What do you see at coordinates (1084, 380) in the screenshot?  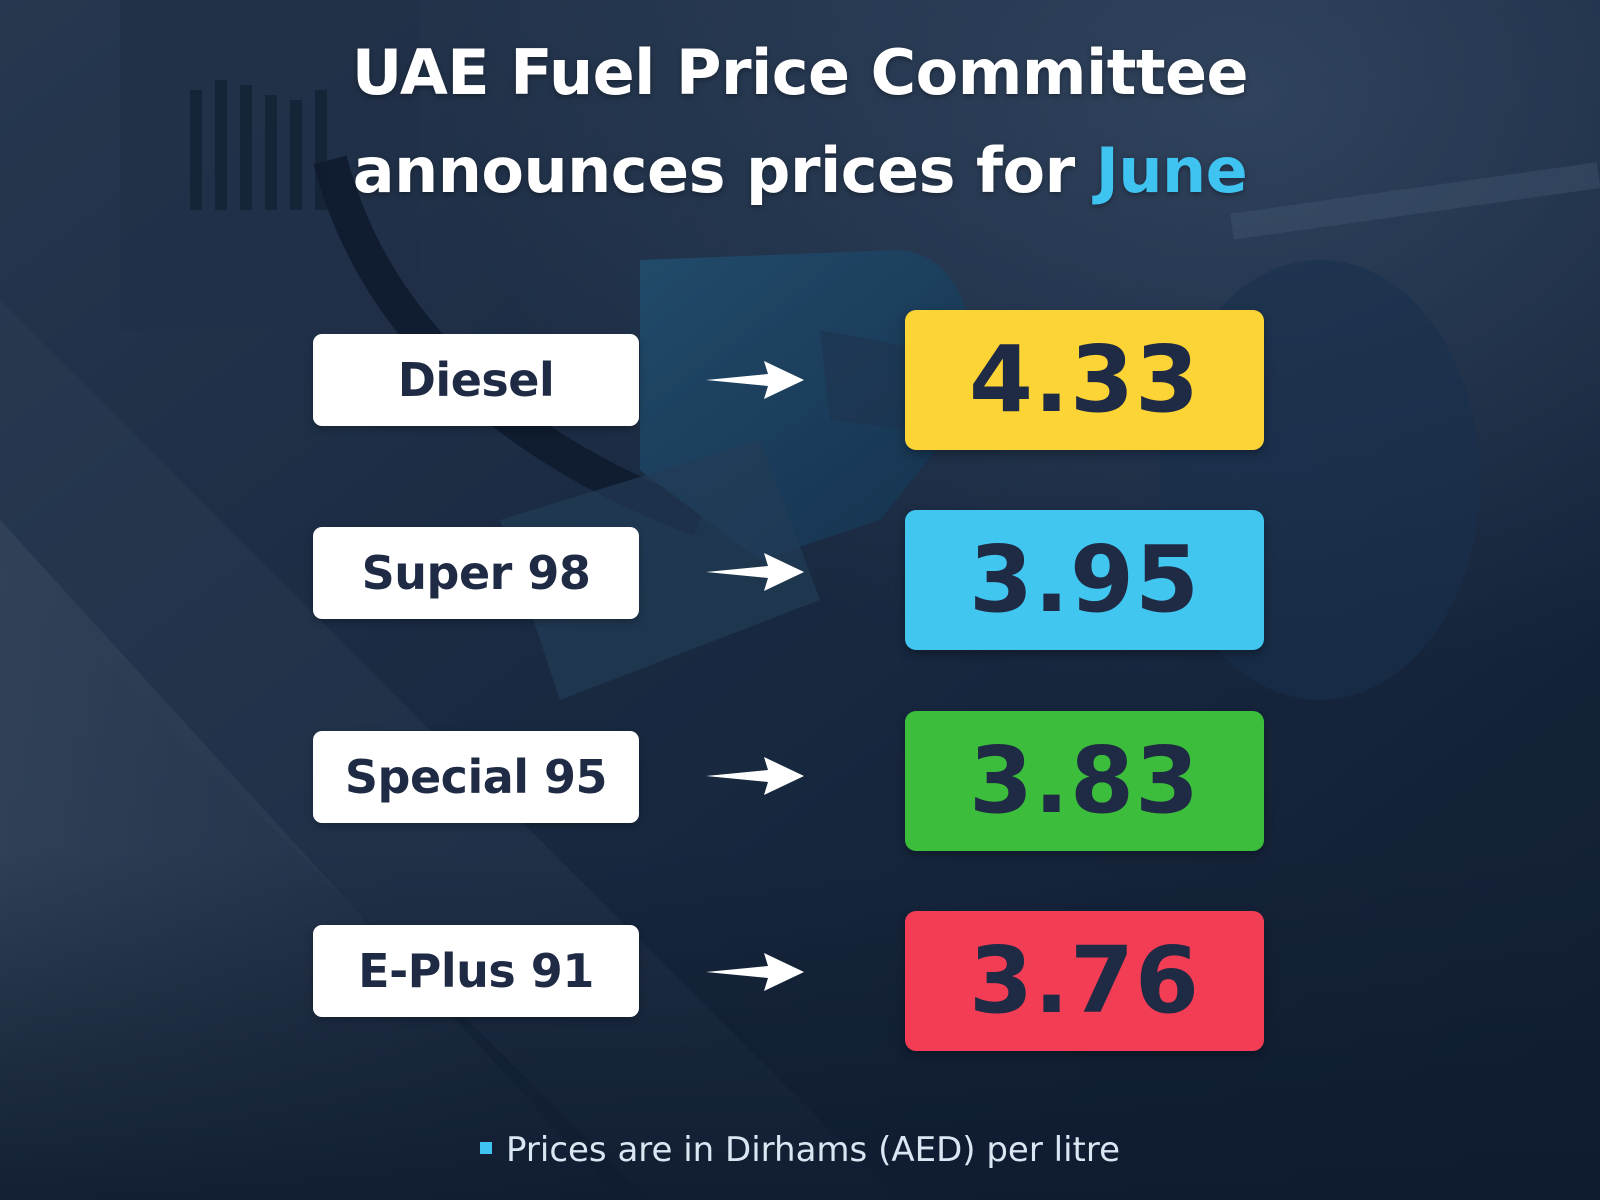 I see `price-value-diesel: 4.33` at bounding box center [1084, 380].